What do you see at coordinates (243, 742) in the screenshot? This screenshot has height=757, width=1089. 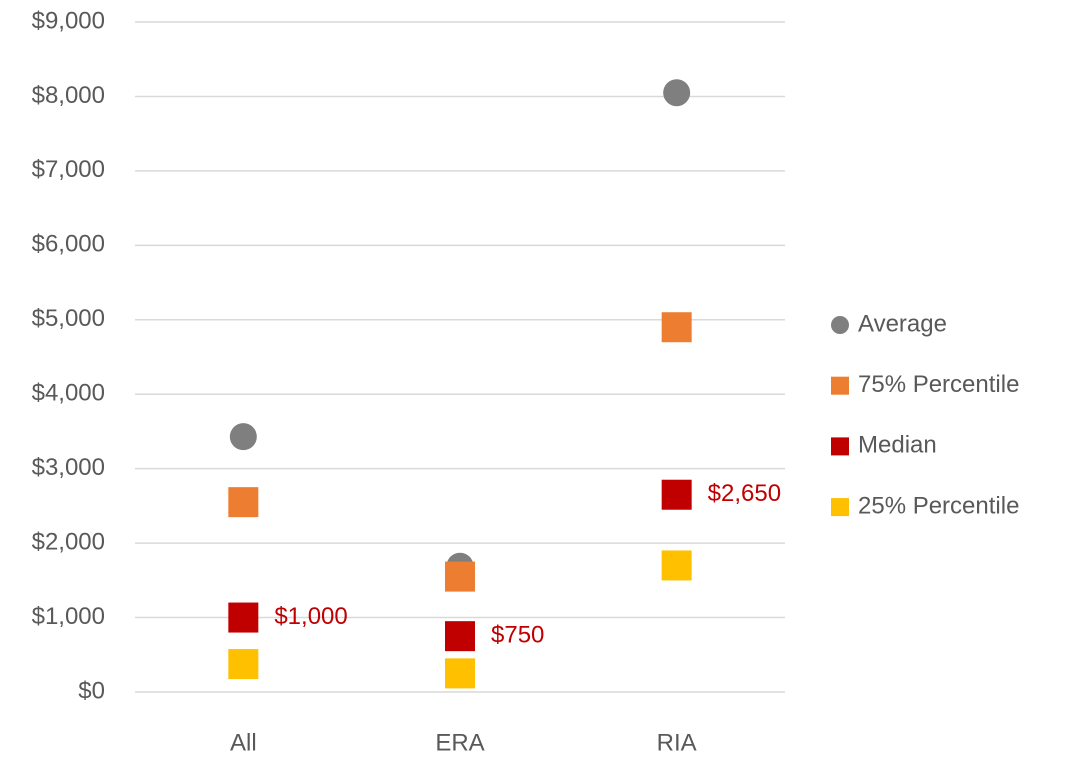 I see `x-tick-label: All` at bounding box center [243, 742].